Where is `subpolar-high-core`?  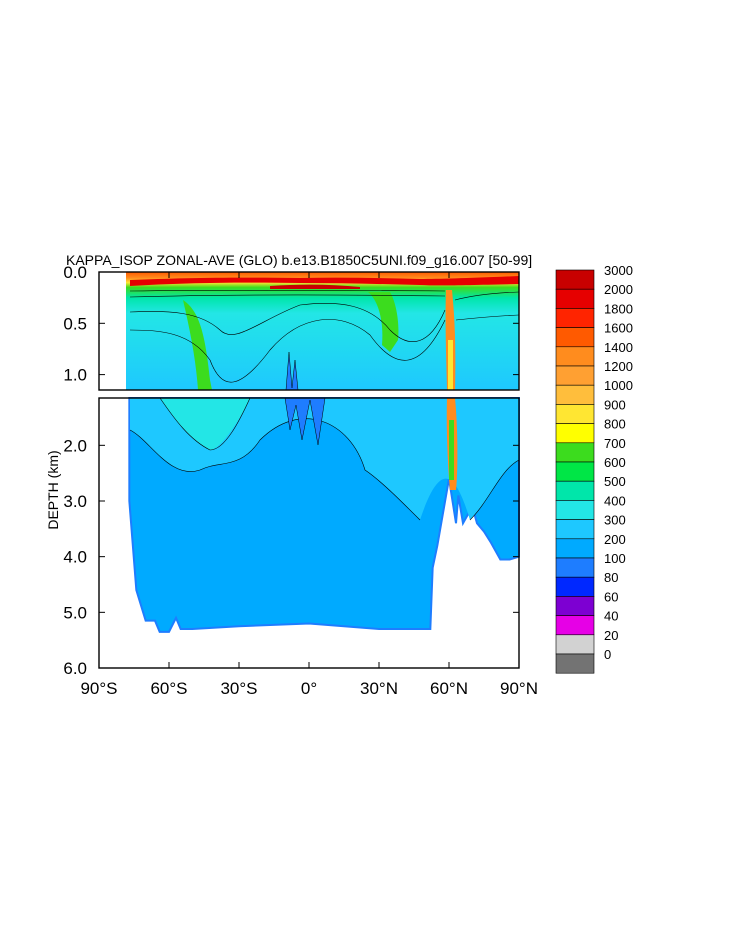 subpolar-high-core is located at coordinates (450, 365).